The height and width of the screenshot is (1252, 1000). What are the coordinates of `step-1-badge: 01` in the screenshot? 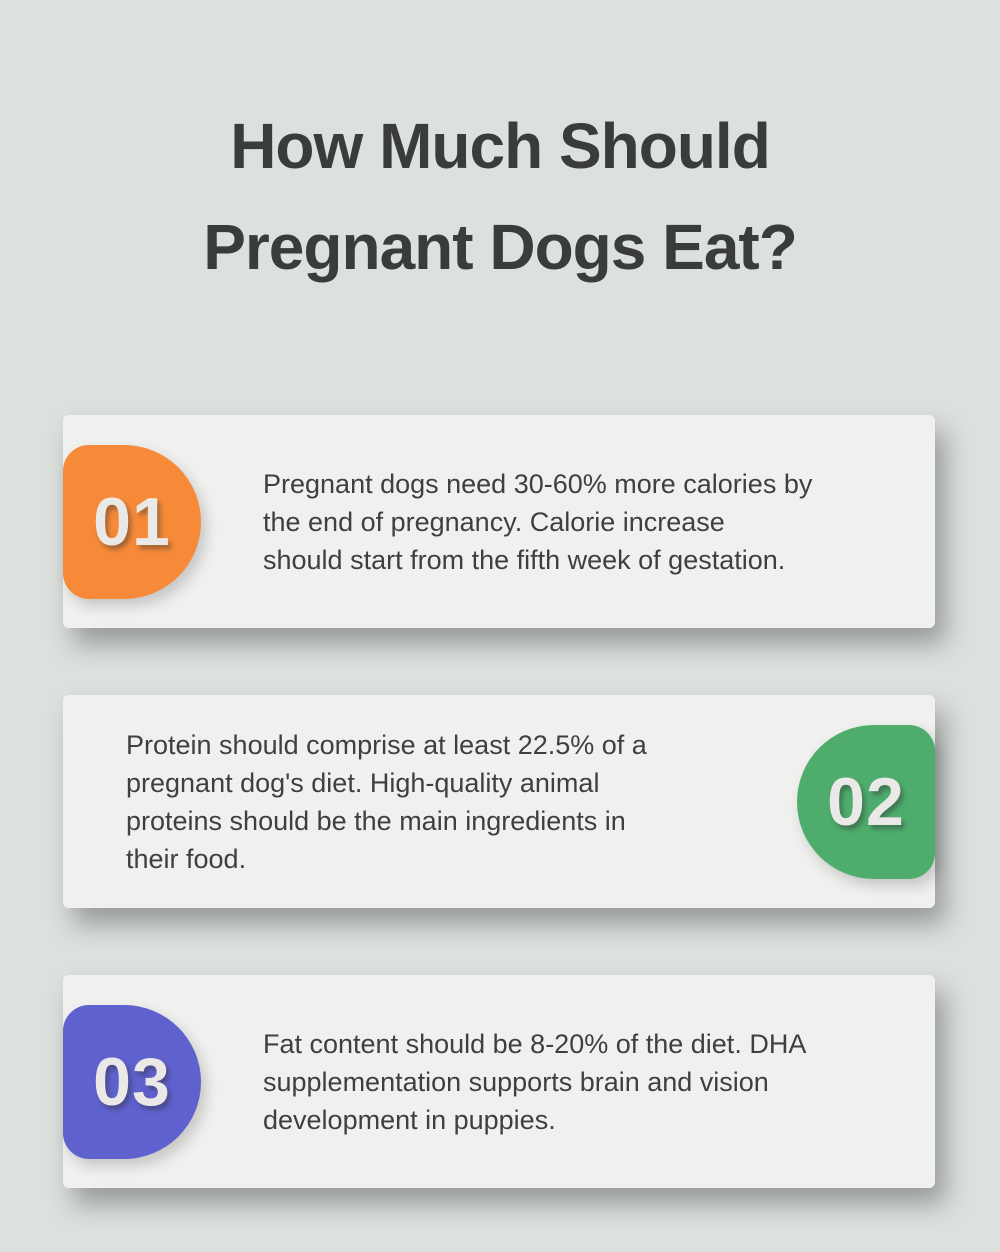 It's located at (132, 521).